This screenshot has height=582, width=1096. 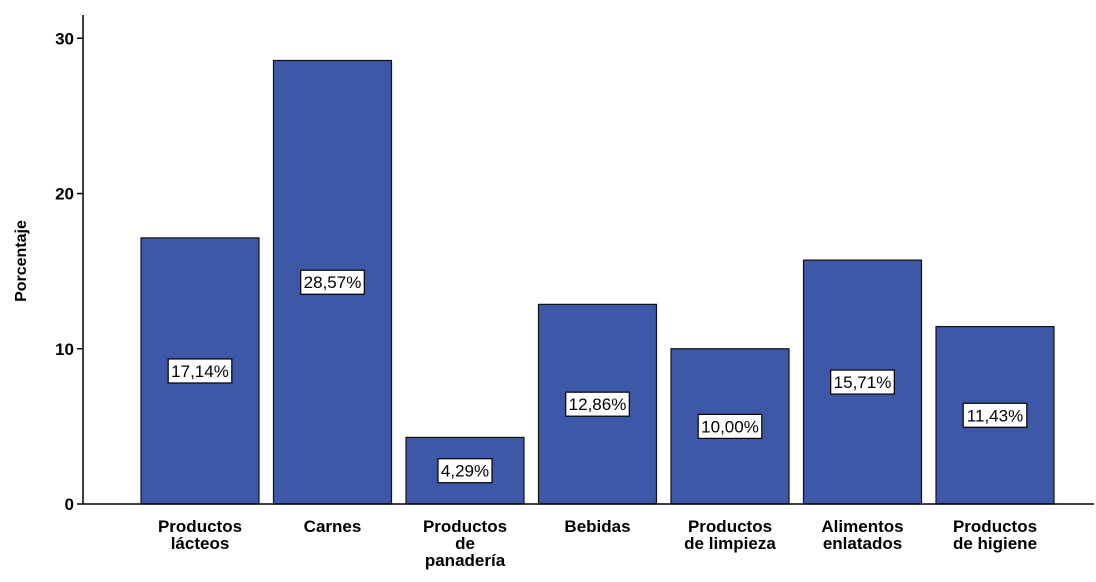 What do you see at coordinates (465, 543) in the screenshot?
I see `x-category-label: Productos de panadería` at bounding box center [465, 543].